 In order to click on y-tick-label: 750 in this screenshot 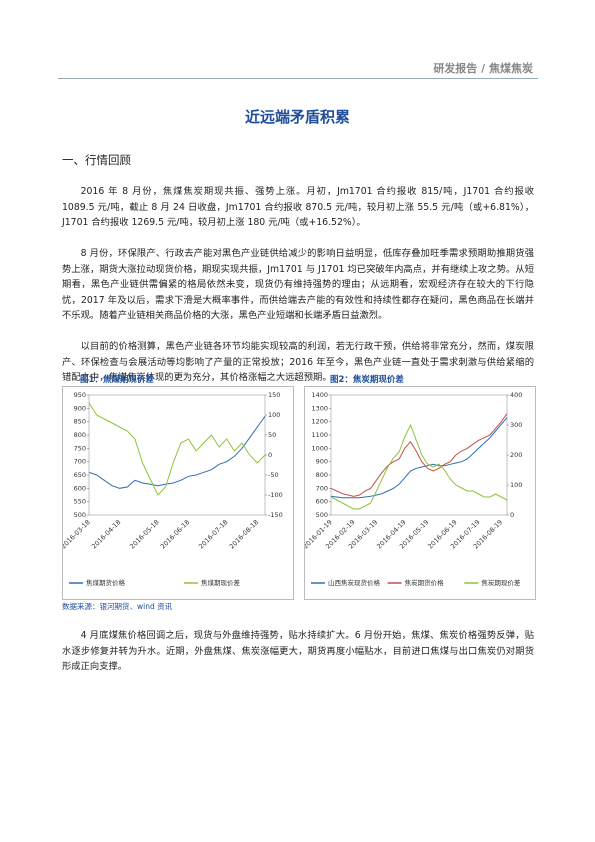, I will do `click(80, 448)`.